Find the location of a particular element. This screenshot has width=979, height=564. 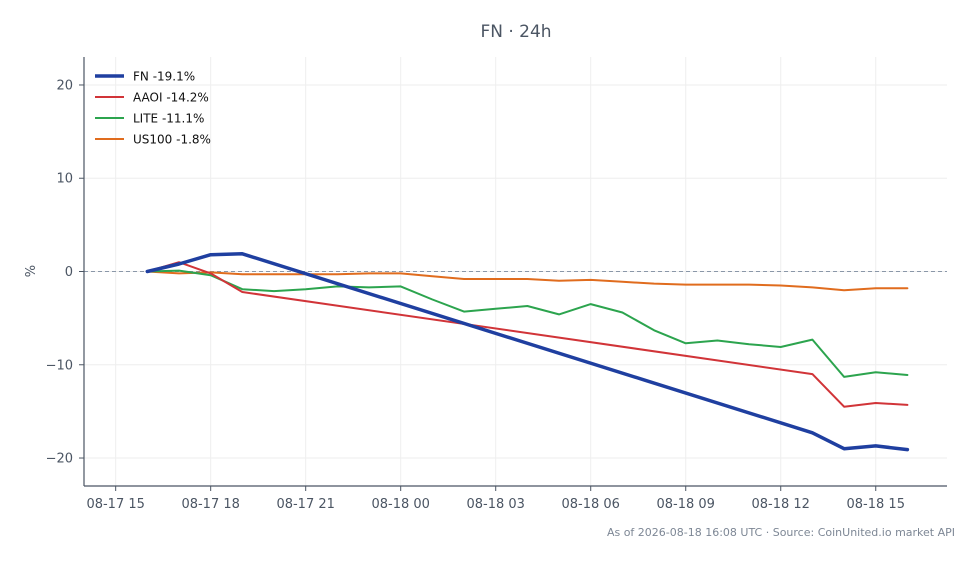

x-tick-label: 08-18 12 is located at coordinates (781, 504).